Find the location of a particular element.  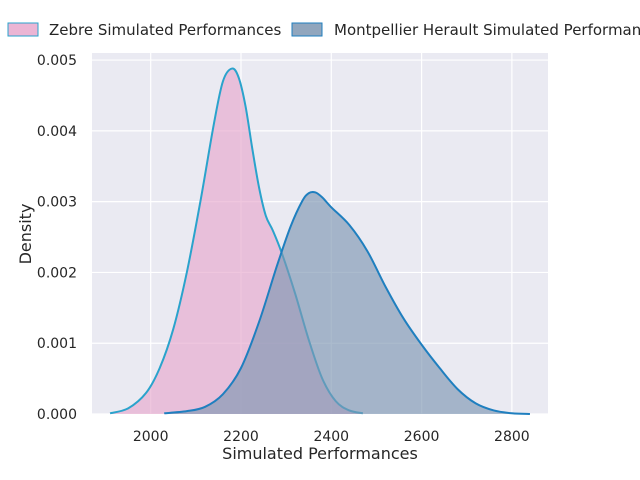

y-tick-label: 0.003 is located at coordinates (57, 203).